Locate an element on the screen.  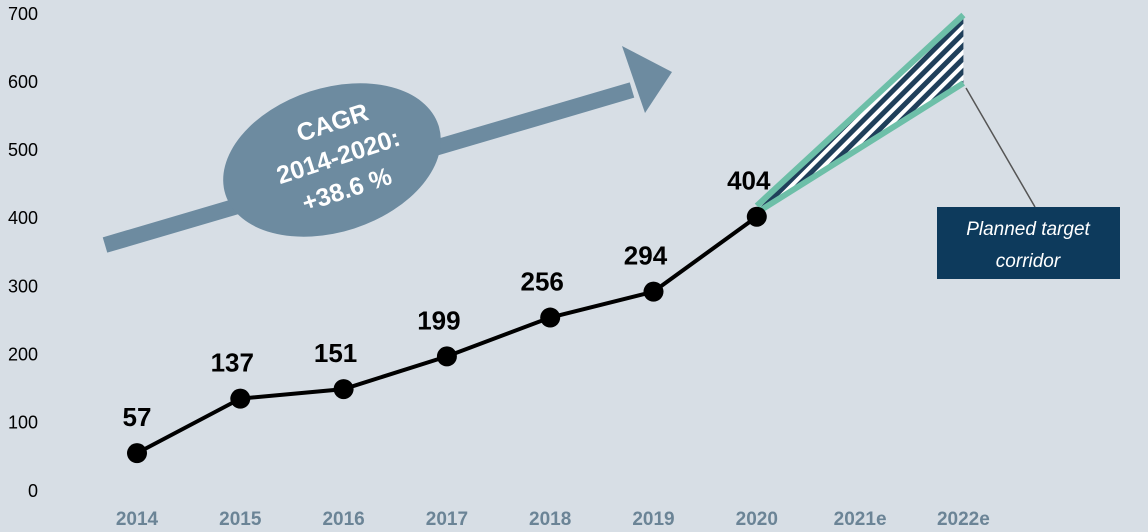
y-tick-label: 500 is located at coordinates (23, 150).